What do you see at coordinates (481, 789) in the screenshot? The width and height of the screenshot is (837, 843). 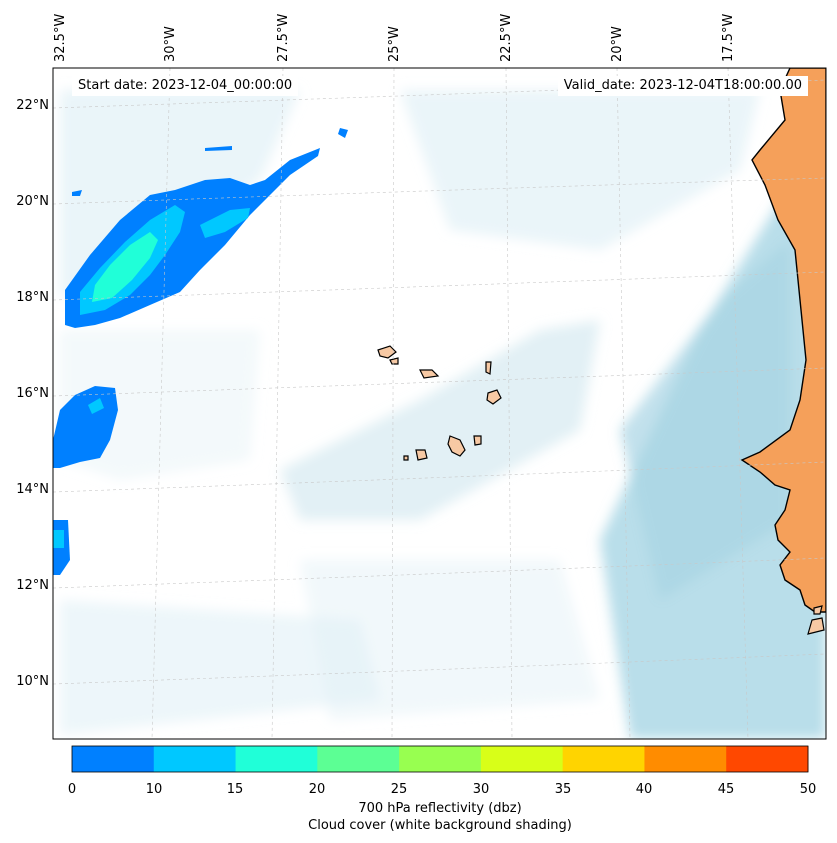 I see `colorbar-tick: 30` at bounding box center [481, 789].